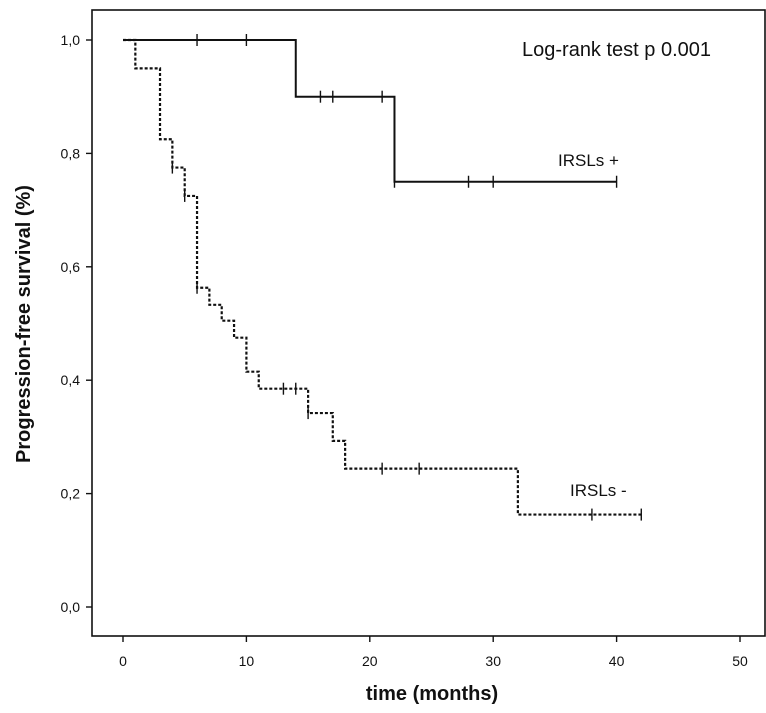  Describe the element at coordinates (71, 153) in the screenshot. I see `y-tick-label-4: 0,8` at that location.